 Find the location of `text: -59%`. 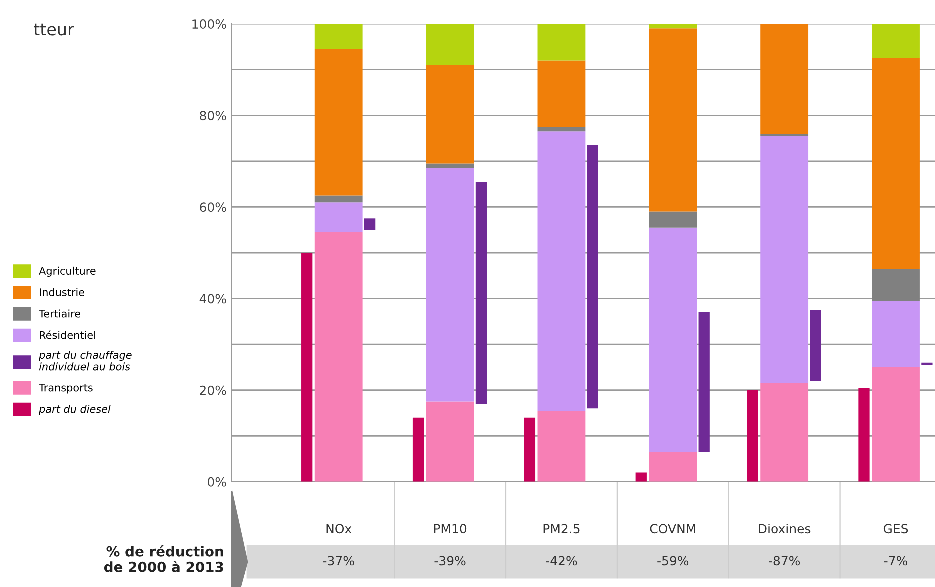

text: -59% is located at coordinates (673, 561).